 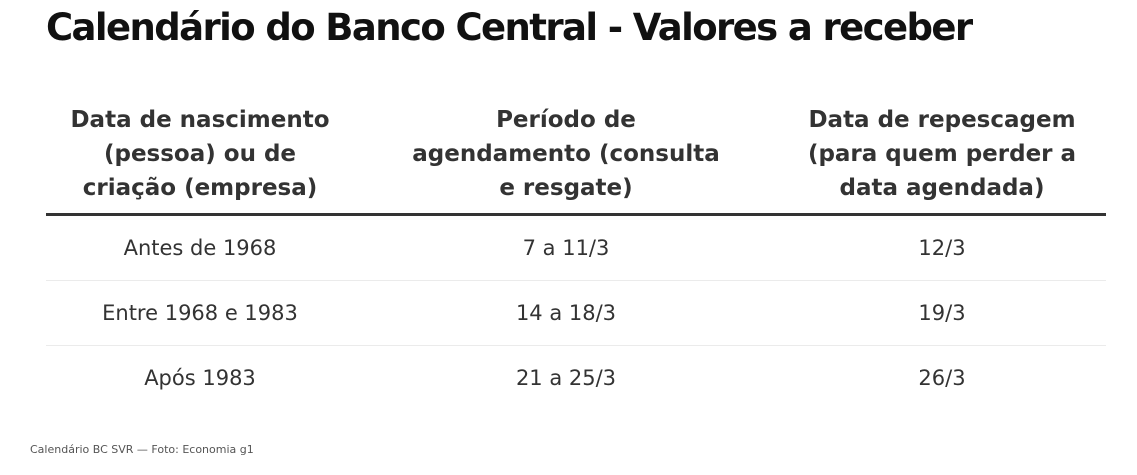 I want to click on cell-birth-date: Antes de 1968, so click(x=200, y=247).